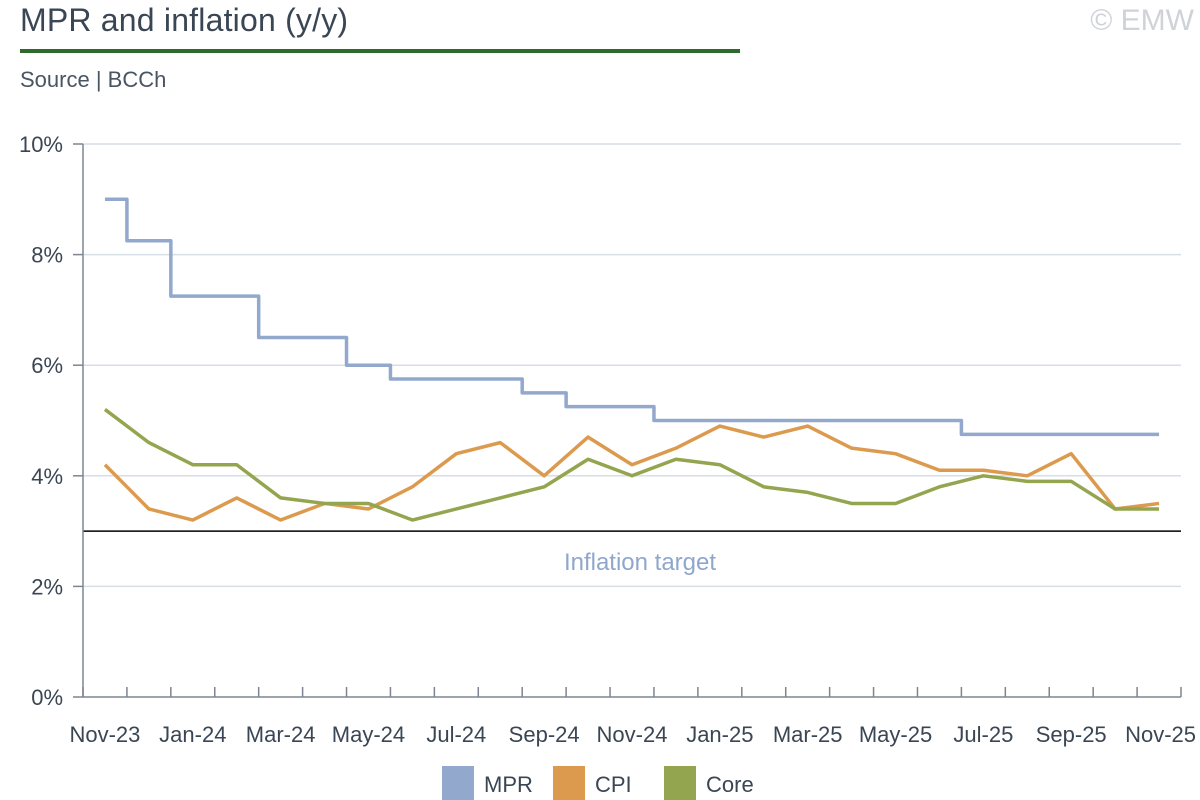 The width and height of the screenshot is (1200, 800). Describe the element at coordinates (895, 734) in the screenshot. I see `x-tick-label: May-25` at that location.